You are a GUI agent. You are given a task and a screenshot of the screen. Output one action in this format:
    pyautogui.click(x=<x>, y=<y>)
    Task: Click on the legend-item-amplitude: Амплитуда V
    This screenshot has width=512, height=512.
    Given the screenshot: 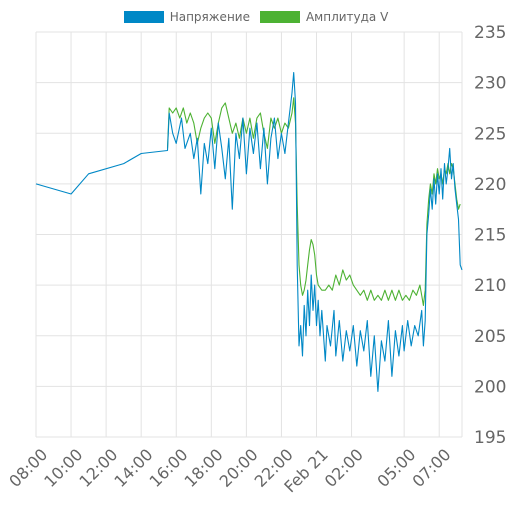 What is the action you would take?
    pyautogui.click(x=324, y=17)
    